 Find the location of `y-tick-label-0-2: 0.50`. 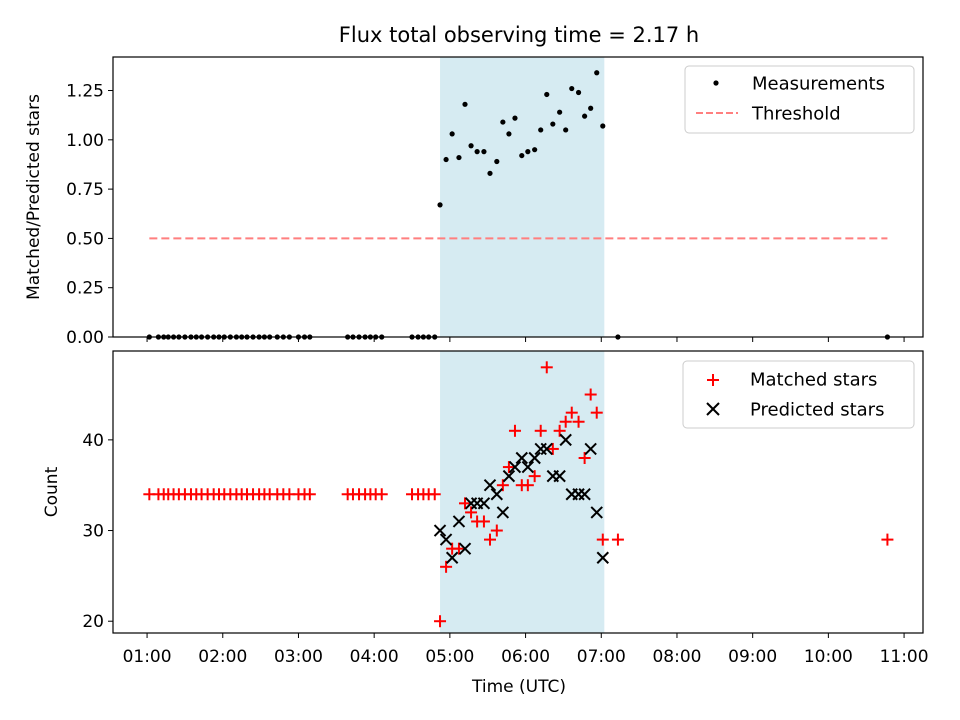

y-tick-label-0-2: 0.50 is located at coordinates (85, 239).